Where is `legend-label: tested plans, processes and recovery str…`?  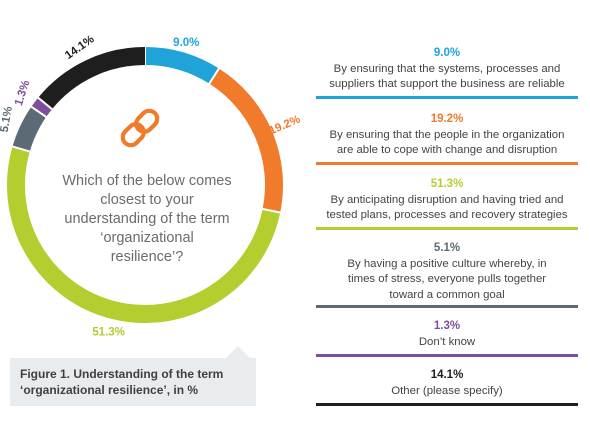 legend-label: tested plans, processes and recovery str… is located at coordinates (447, 215).